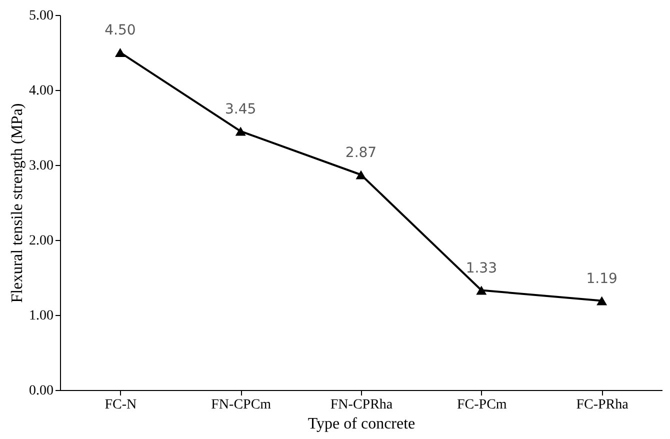  What do you see at coordinates (602, 278) in the screenshot?
I see `data-label: 1.19` at bounding box center [602, 278].